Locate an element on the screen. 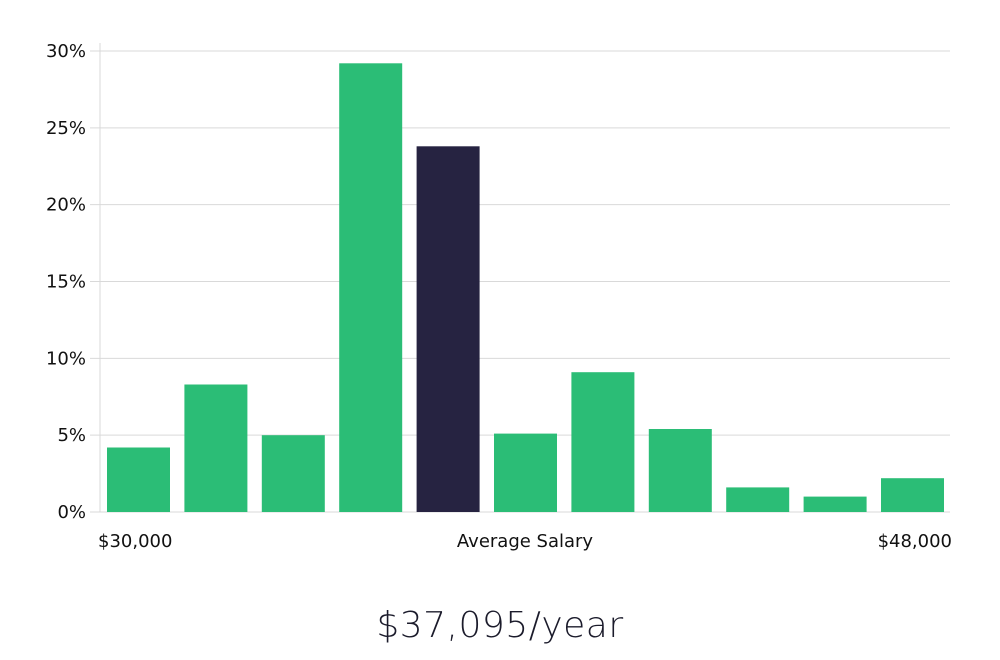 This screenshot has width=1000, height=660. x-center-label: Average Salary is located at coordinates (525, 541).